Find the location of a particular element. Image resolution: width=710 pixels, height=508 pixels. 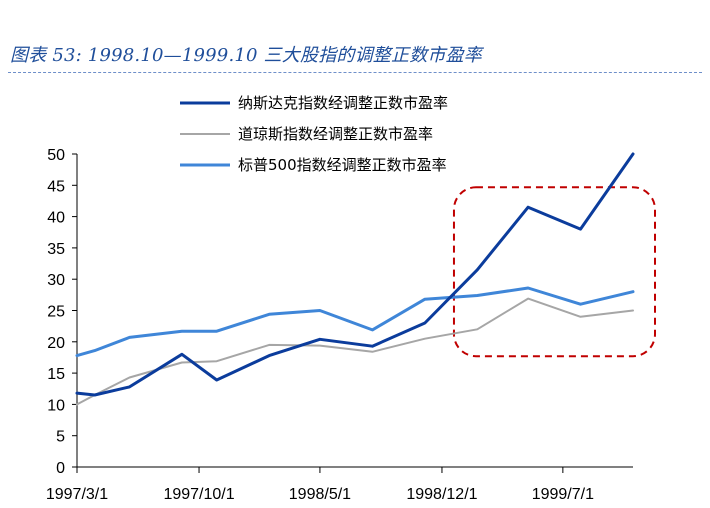

y-tick-label: 0 is located at coordinates (60, 468).